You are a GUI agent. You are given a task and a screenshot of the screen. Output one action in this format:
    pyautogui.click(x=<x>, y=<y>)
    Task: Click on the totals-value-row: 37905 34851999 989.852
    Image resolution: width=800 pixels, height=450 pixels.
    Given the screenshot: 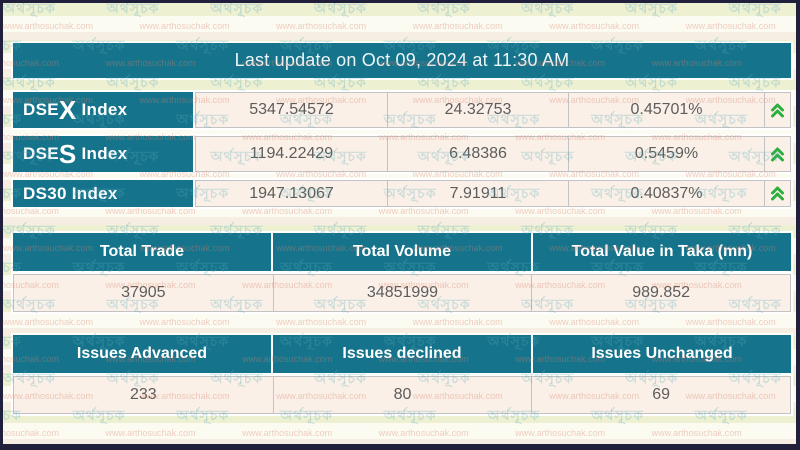 What is the action you would take?
    pyautogui.click(x=402, y=293)
    